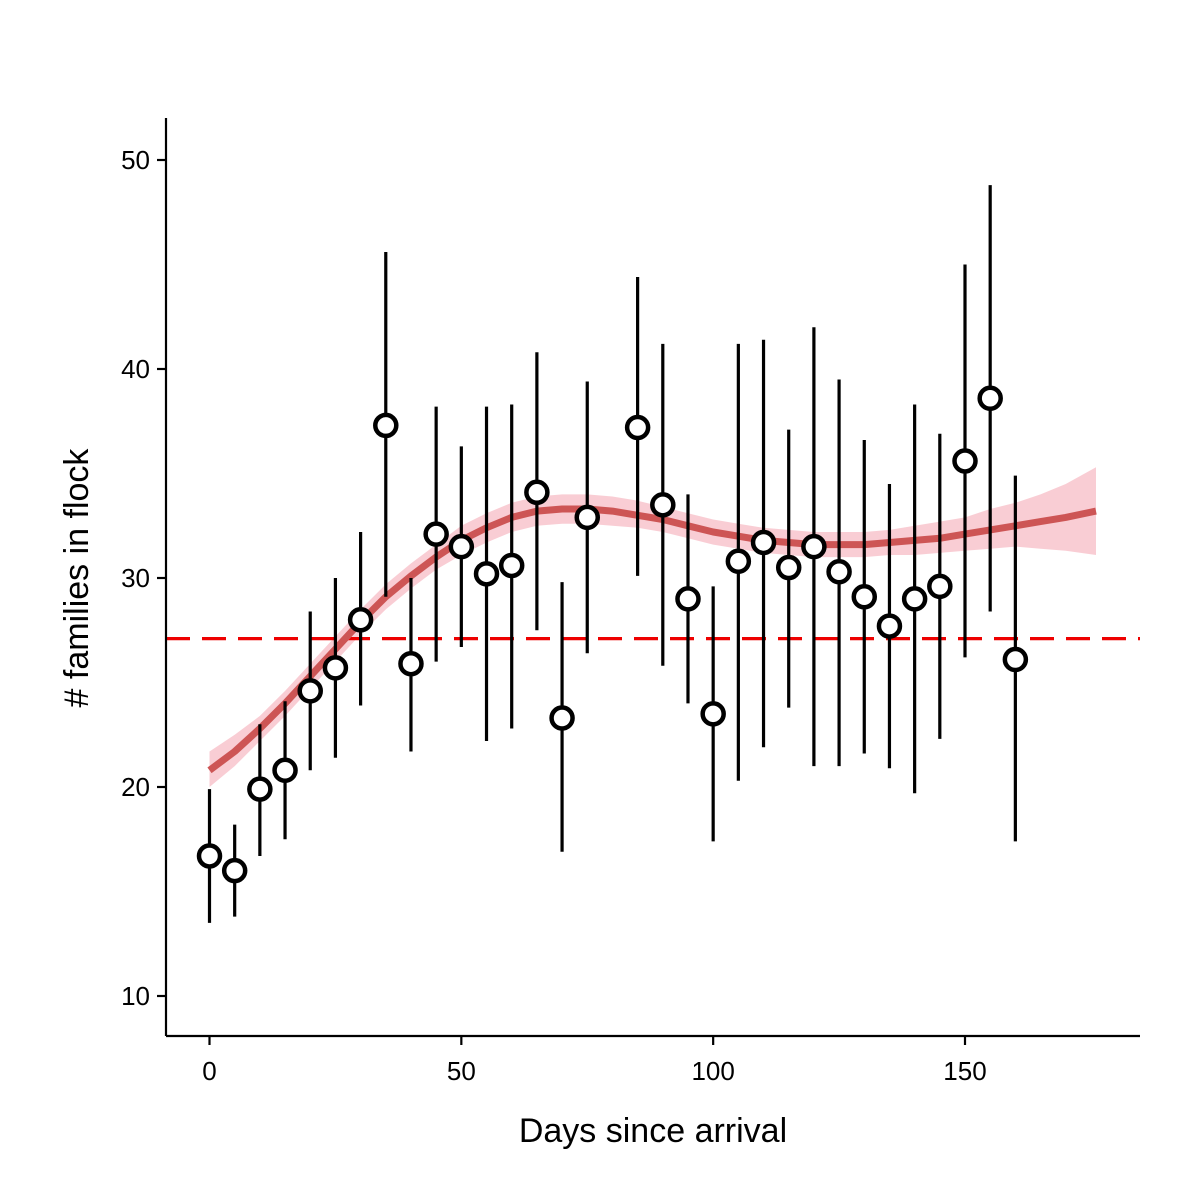  What do you see at coordinates (964, 1071) in the screenshot?
I see `x-tick-label: 150` at bounding box center [964, 1071].